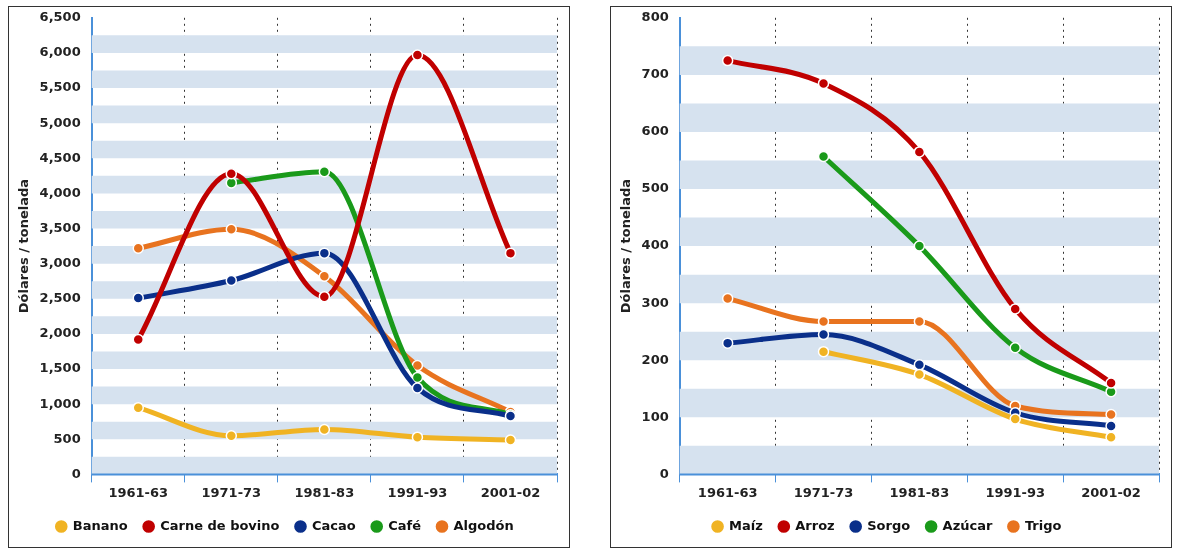  Describe the element at coordinates (100, 525) in the screenshot. I see `legend-label: Banano` at that location.